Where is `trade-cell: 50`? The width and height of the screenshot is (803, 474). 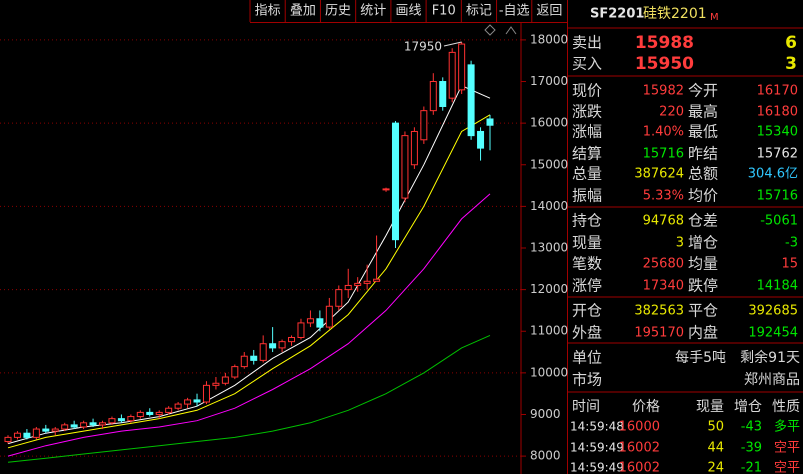 trade-cell: 50 is located at coordinates (715, 427).